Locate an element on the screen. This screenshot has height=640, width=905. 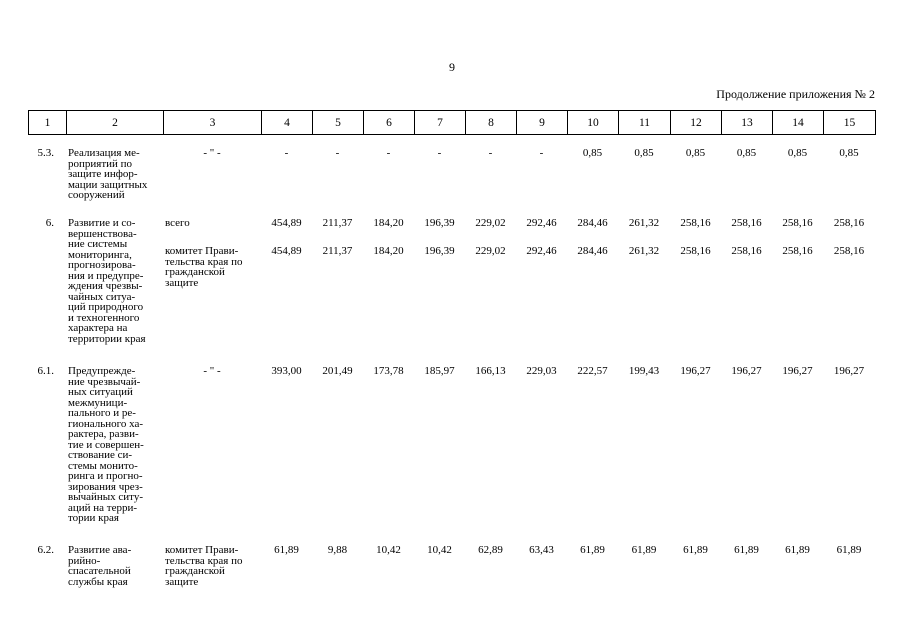
header-cell: 14 is located at coordinates (798, 122).